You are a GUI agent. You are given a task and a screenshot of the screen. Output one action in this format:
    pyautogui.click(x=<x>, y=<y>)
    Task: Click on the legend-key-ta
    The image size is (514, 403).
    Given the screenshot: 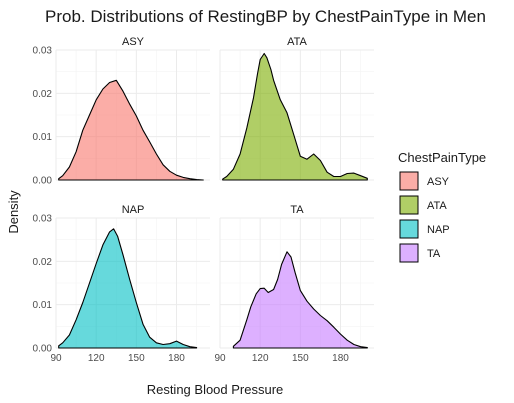 What is the action you would take?
    pyautogui.click(x=409, y=253)
    